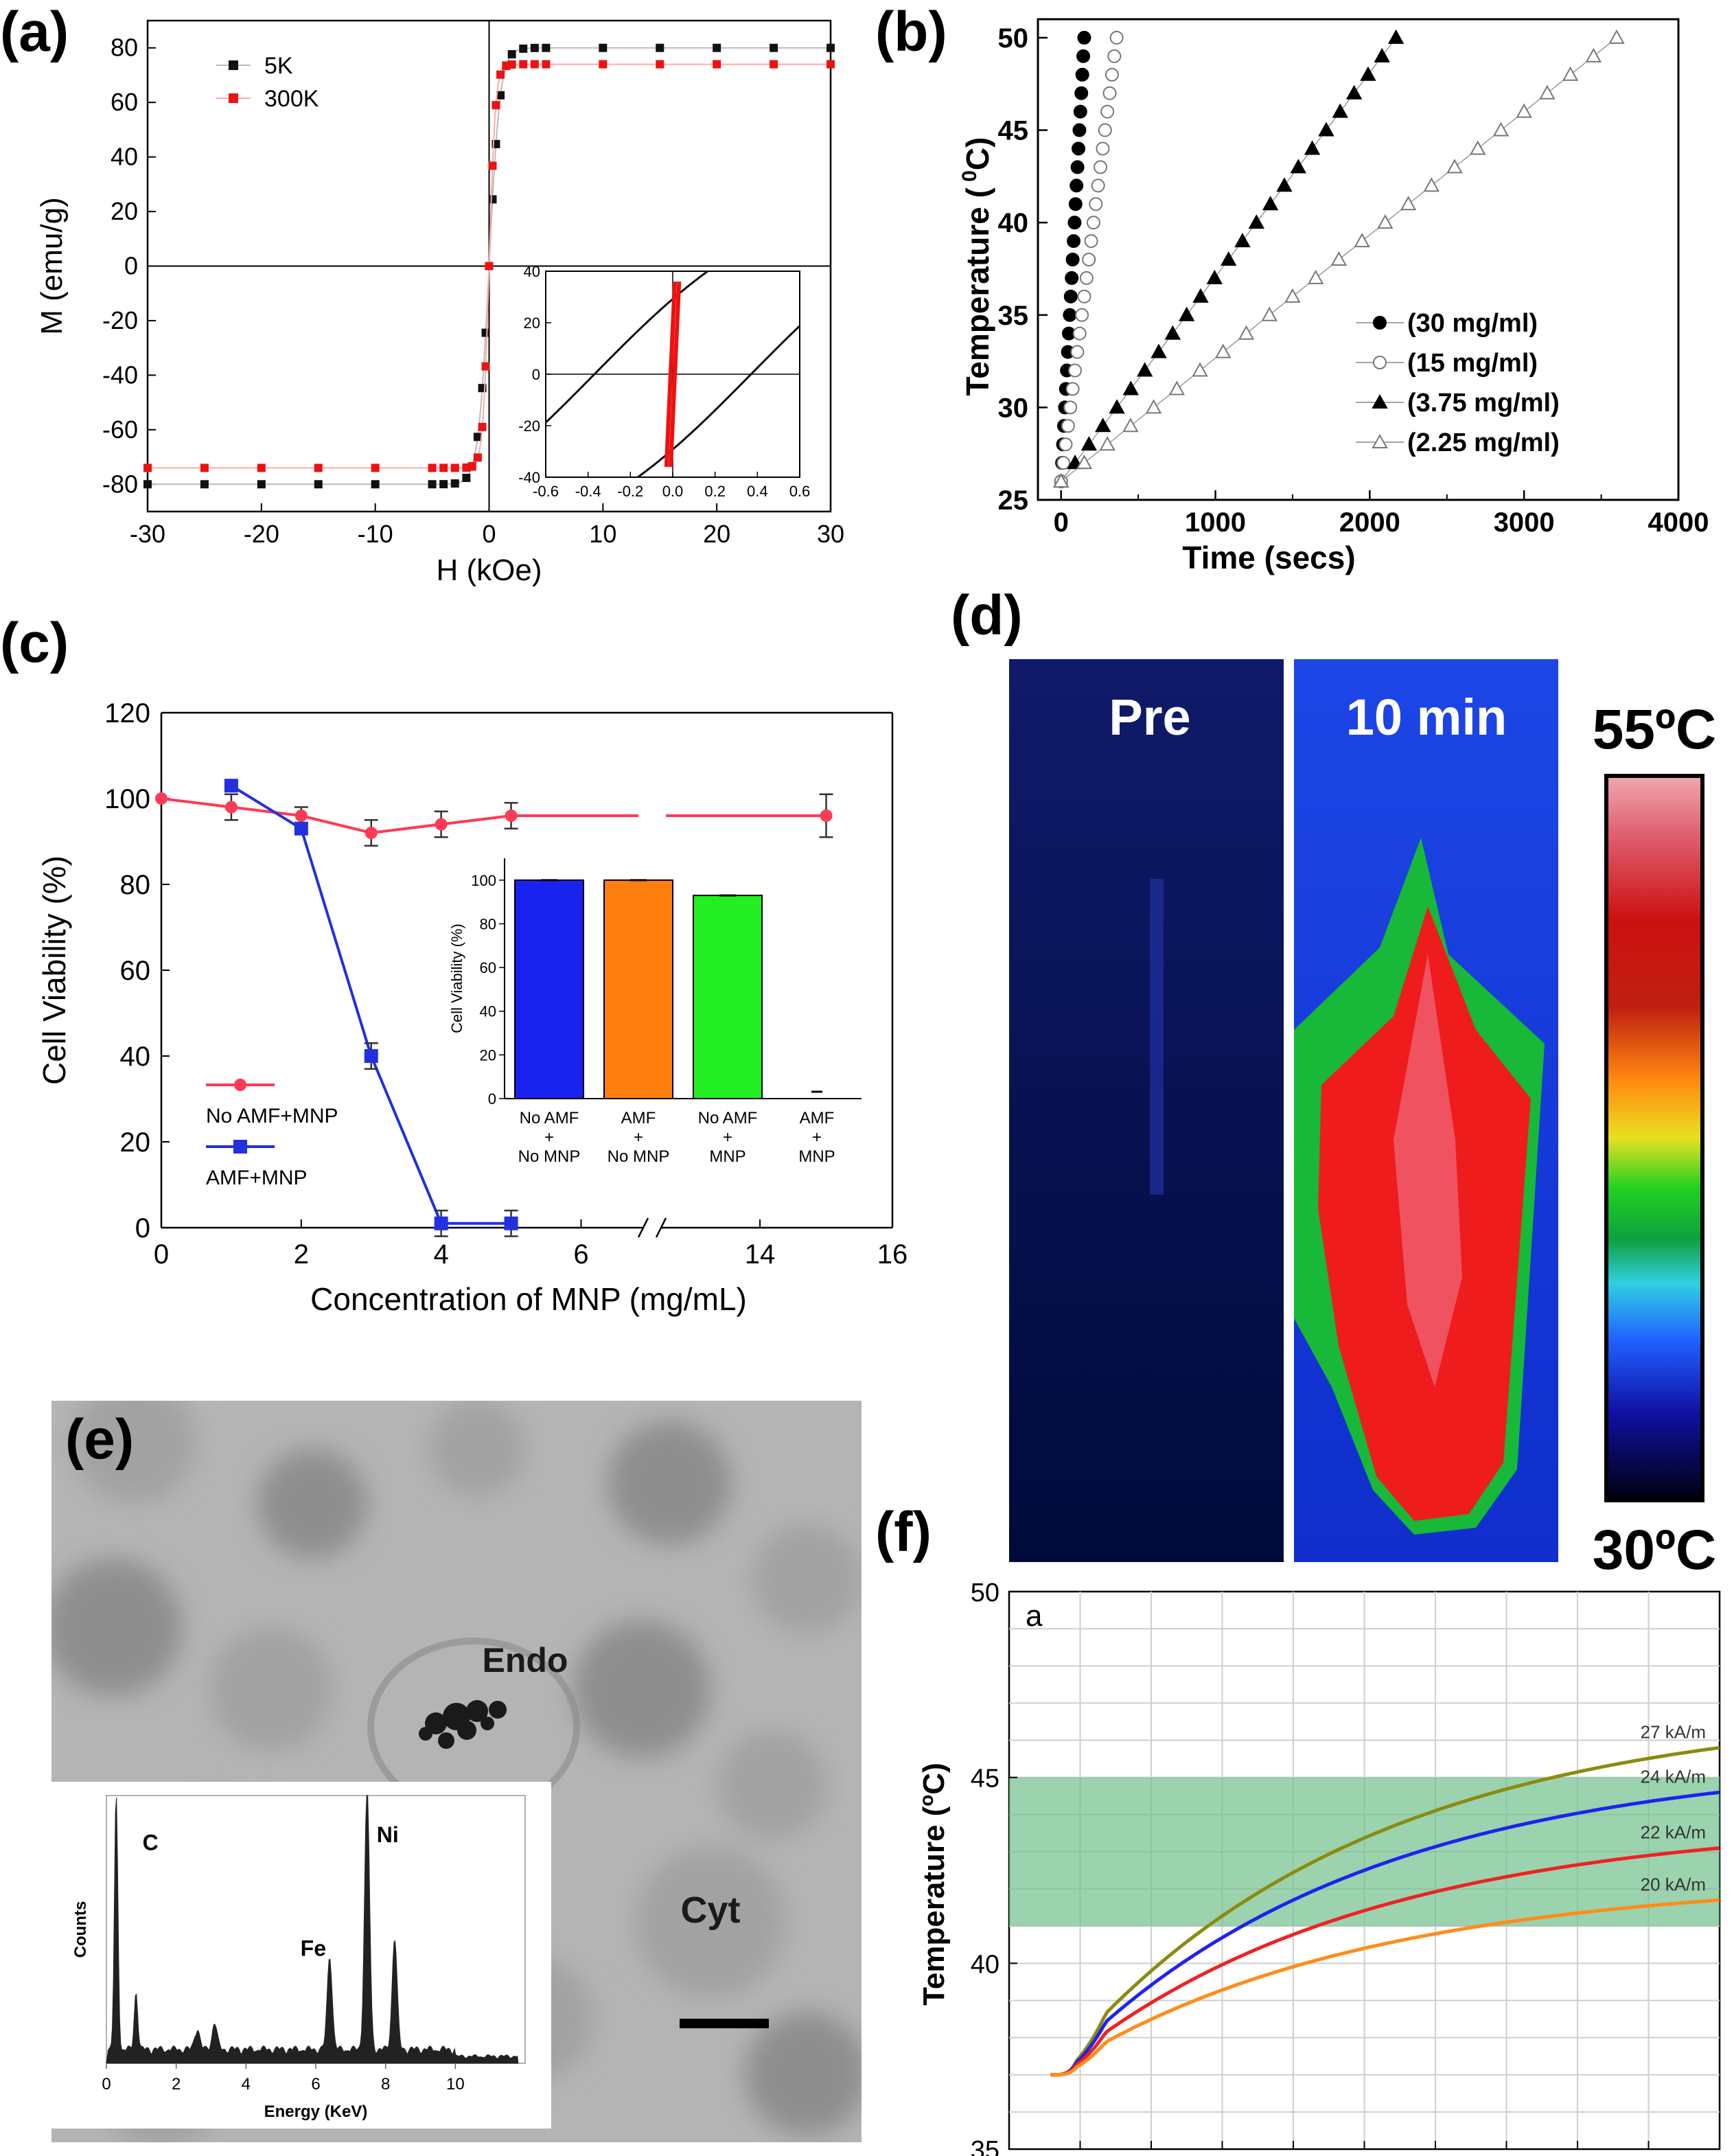  What do you see at coordinates (1157, 1037) in the screenshot?
I see `pre-tube-trace` at bounding box center [1157, 1037].